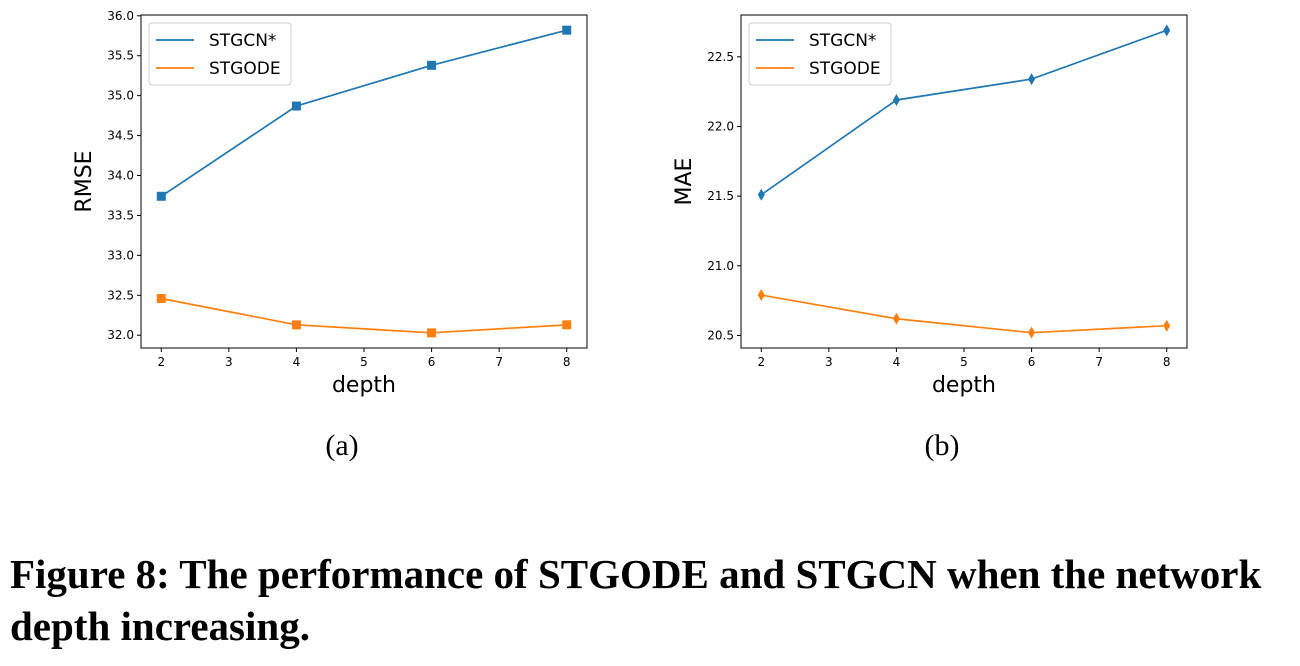 This screenshot has width=1300, height=666. I want to click on y-axis-label: RMSE, so click(84, 181).